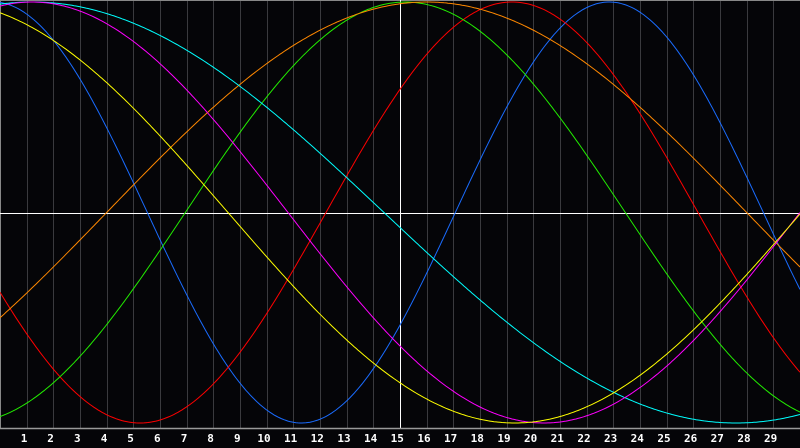 This screenshot has width=800, height=448. I want to click on x-tick-label: 12, so click(317, 438).